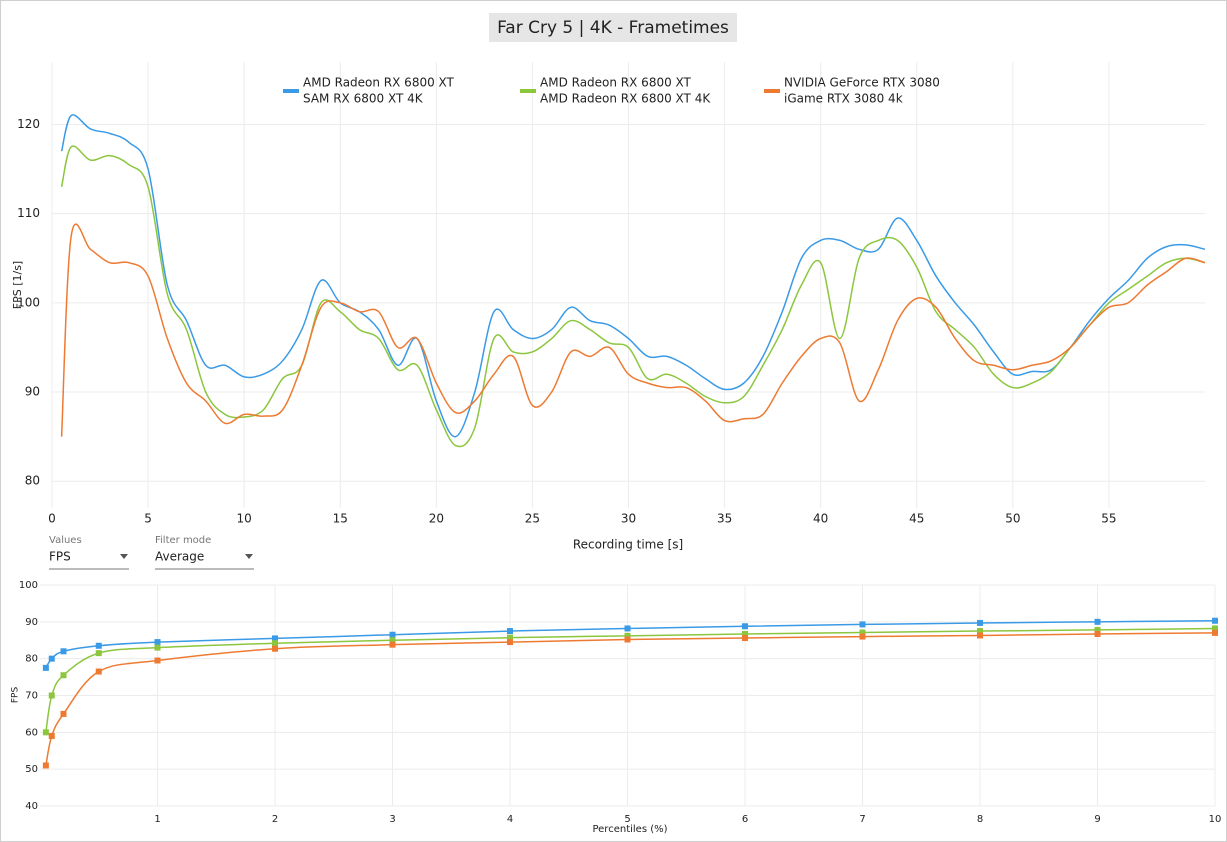 Image resolution: width=1227 pixels, height=842 pixels. Describe the element at coordinates (363, 99) in the screenshot. I see `legend-label: SAM RX 6800 XT 4K` at that location.